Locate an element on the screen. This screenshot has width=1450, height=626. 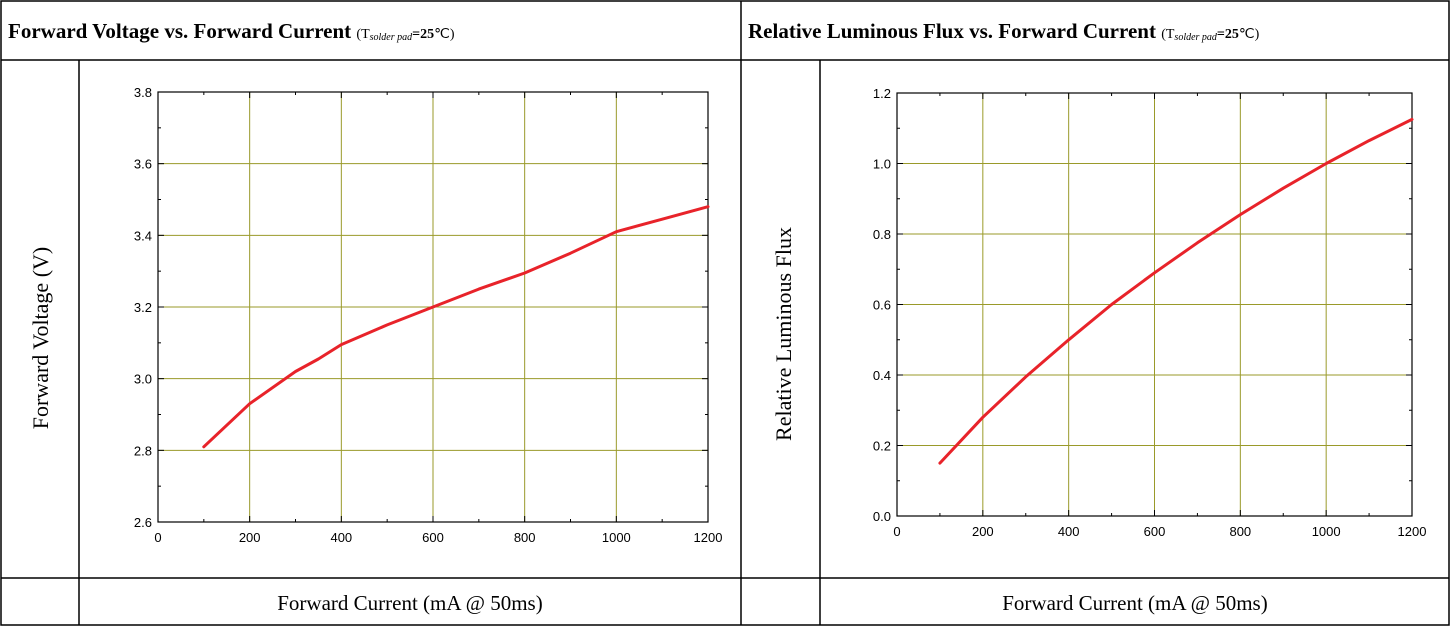
y-tick-label: 1.2 is located at coordinates (882, 93).